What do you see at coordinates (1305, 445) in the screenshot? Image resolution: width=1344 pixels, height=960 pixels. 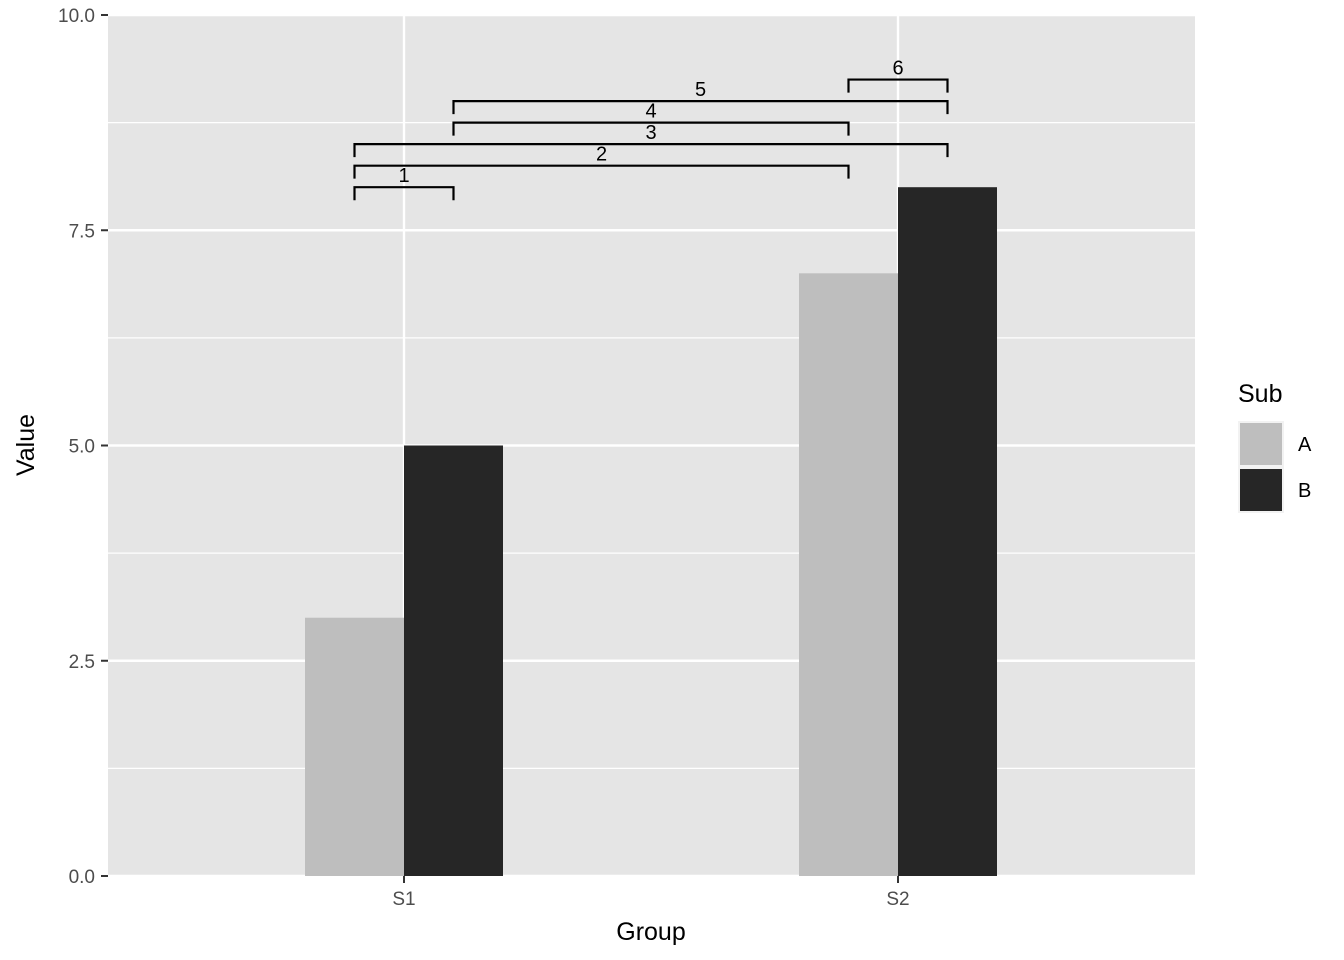 I see `legend-label-a: A` at bounding box center [1305, 445].